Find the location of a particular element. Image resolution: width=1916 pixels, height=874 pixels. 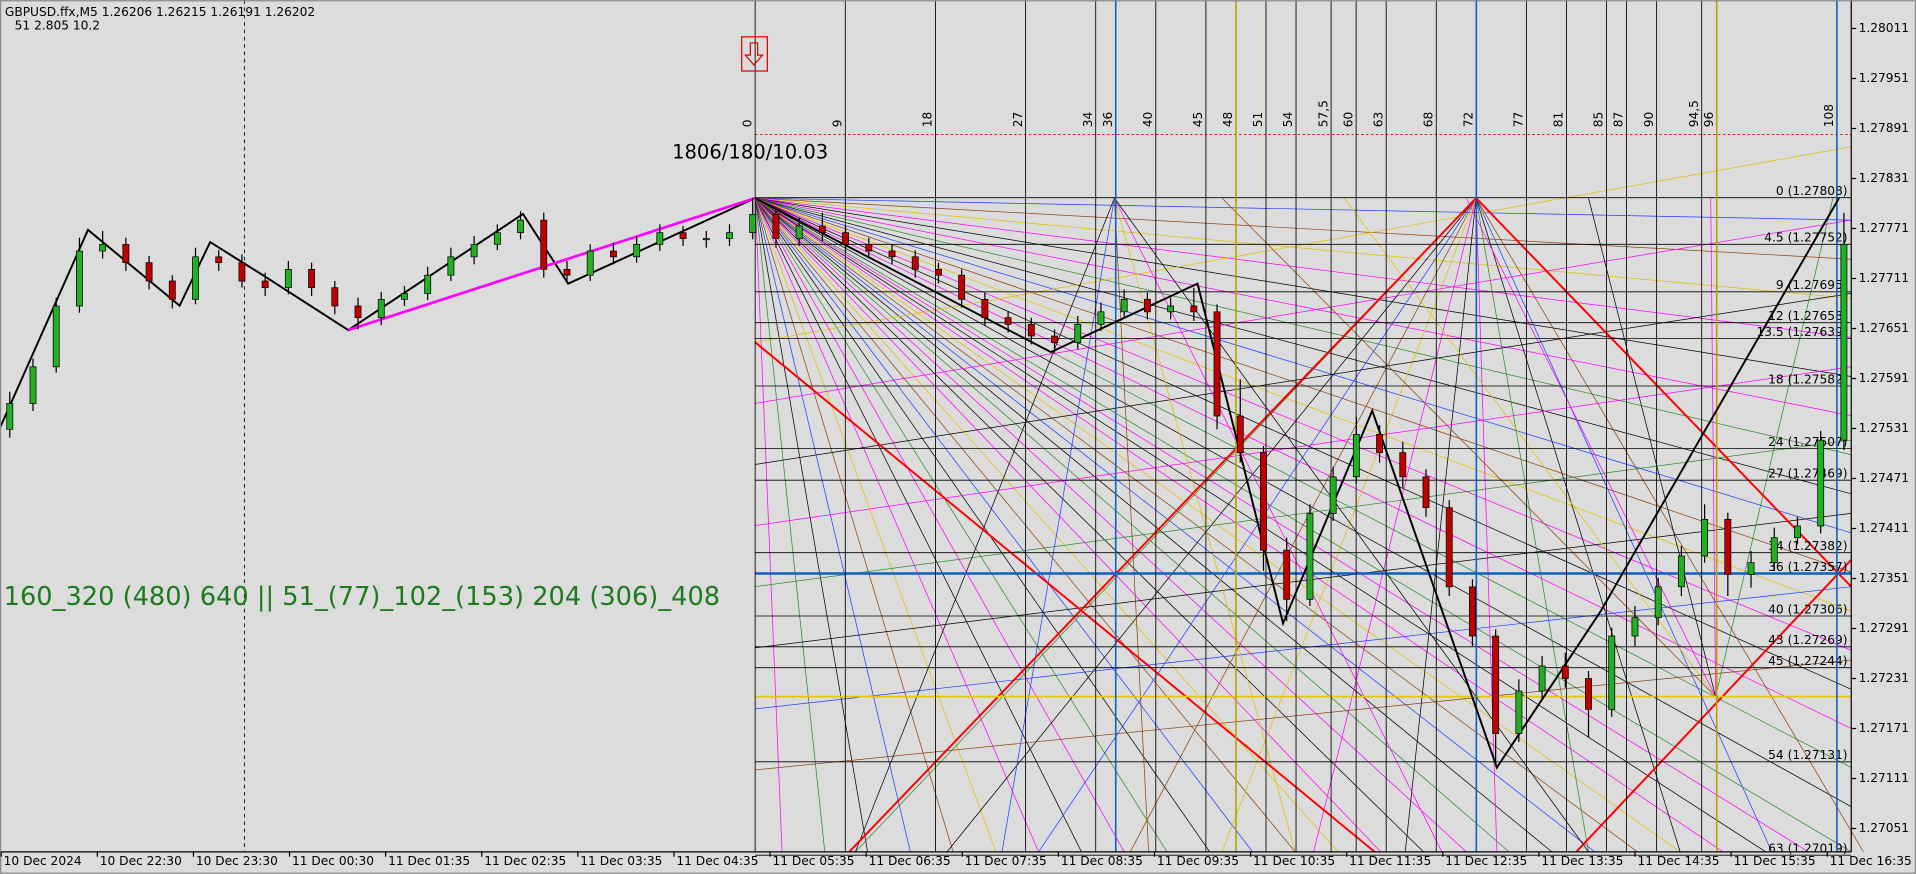

ratio-annotation: 1806/180/10.03 is located at coordinates (750, 151).